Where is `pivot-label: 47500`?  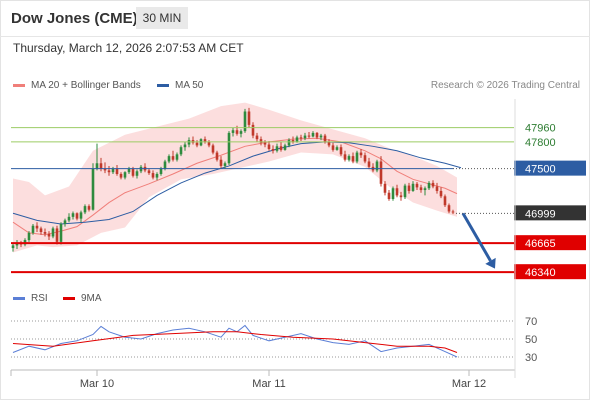 pivot-label: 47500 is located at coordinates (540, 170).